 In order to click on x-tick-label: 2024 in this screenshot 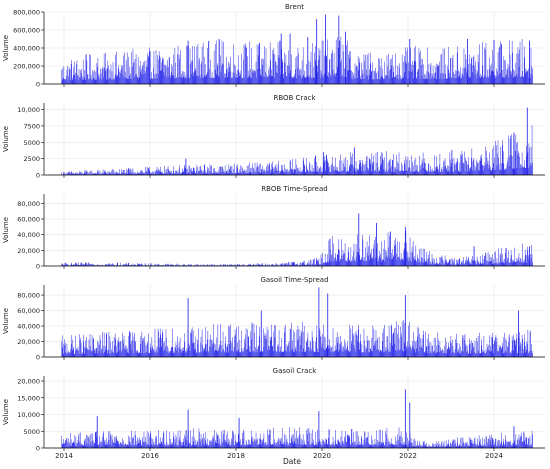, I will do `click(494, 456)`.